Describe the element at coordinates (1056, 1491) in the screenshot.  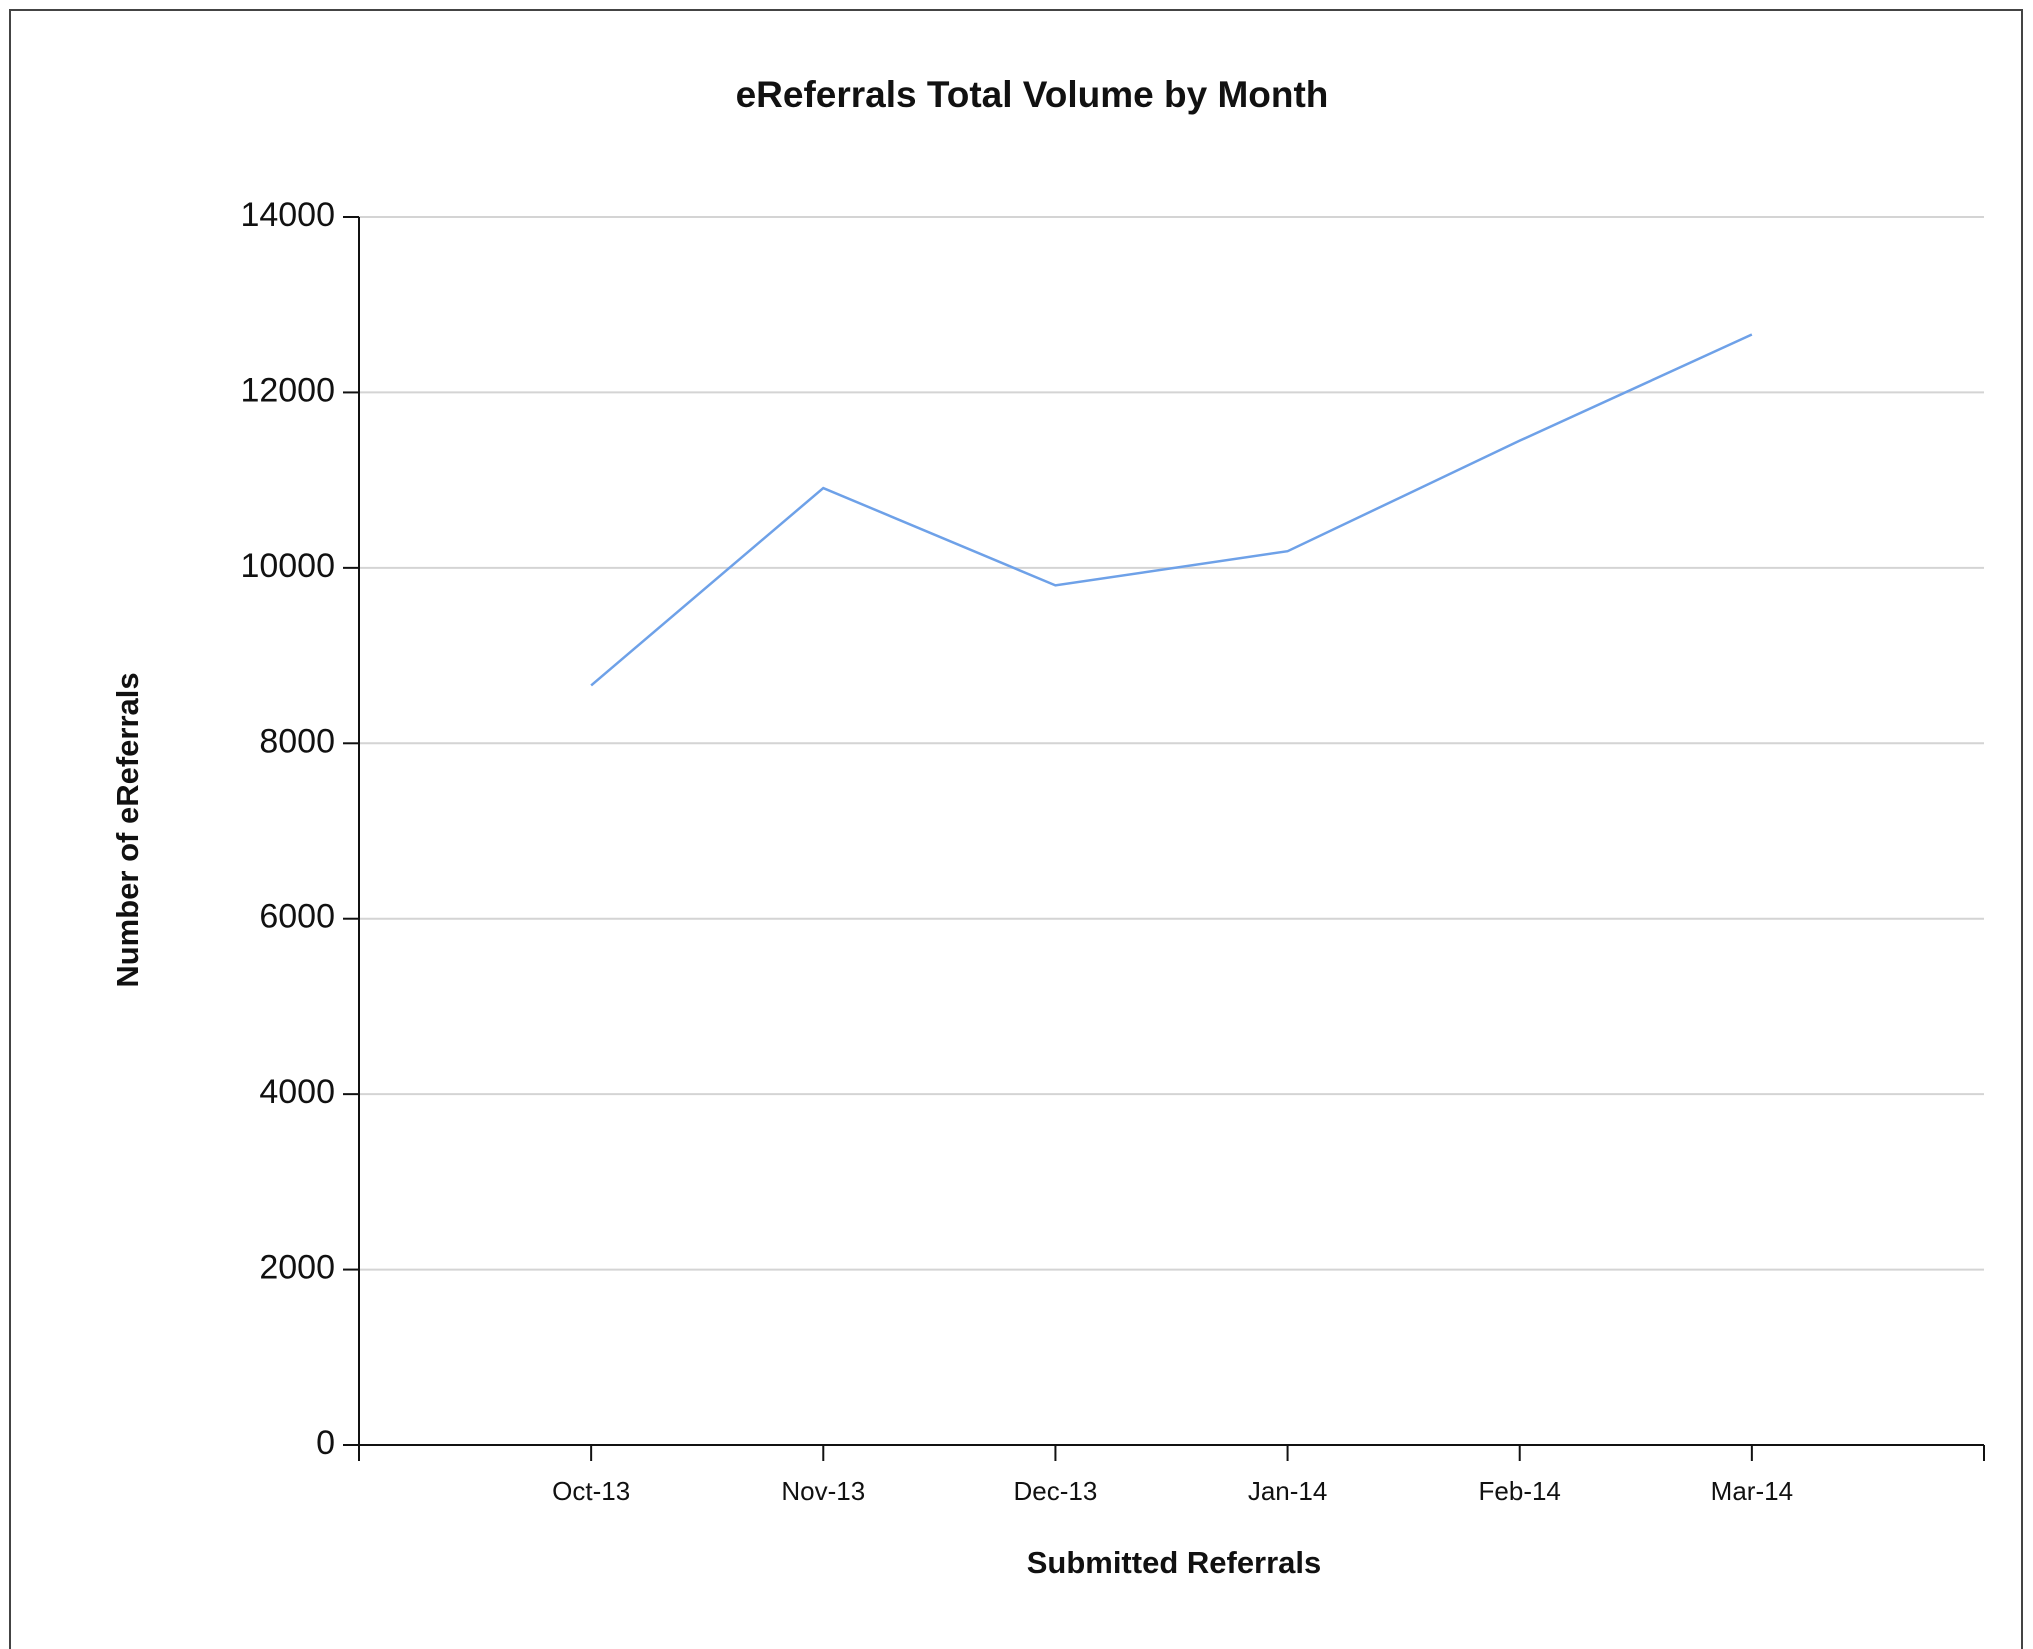
I see `x-tick-label: Dec-13` at that location.